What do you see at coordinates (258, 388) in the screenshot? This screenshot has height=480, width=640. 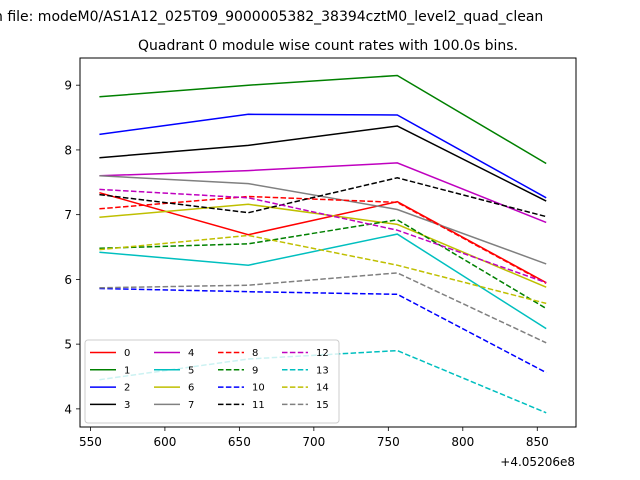 I see `legend-label-10: 10` at bounding box center [258, 388].